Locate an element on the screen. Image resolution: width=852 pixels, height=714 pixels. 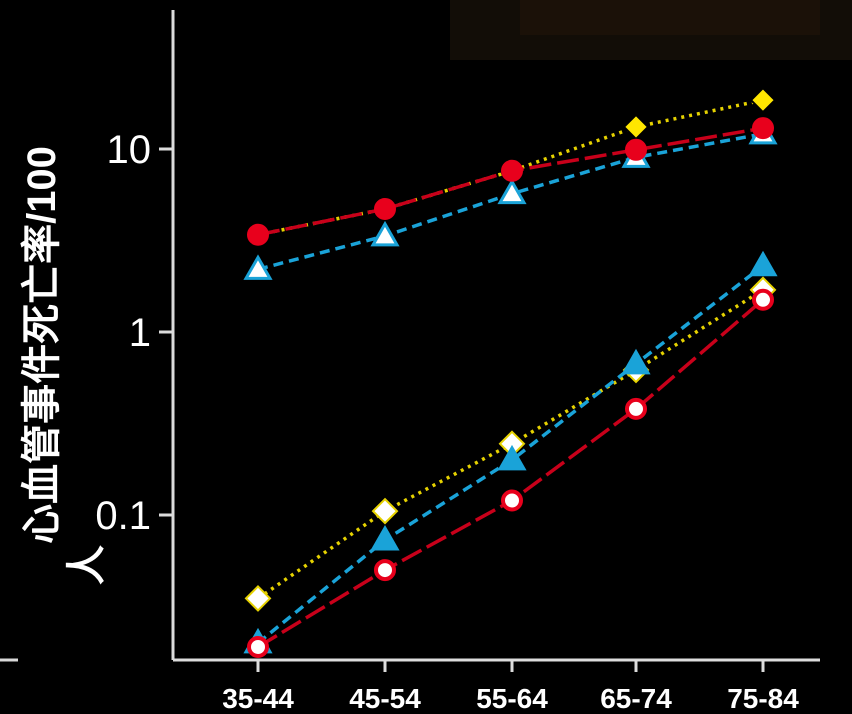
y-axis-label-line2: 人 is located at coordinates (87, 565).